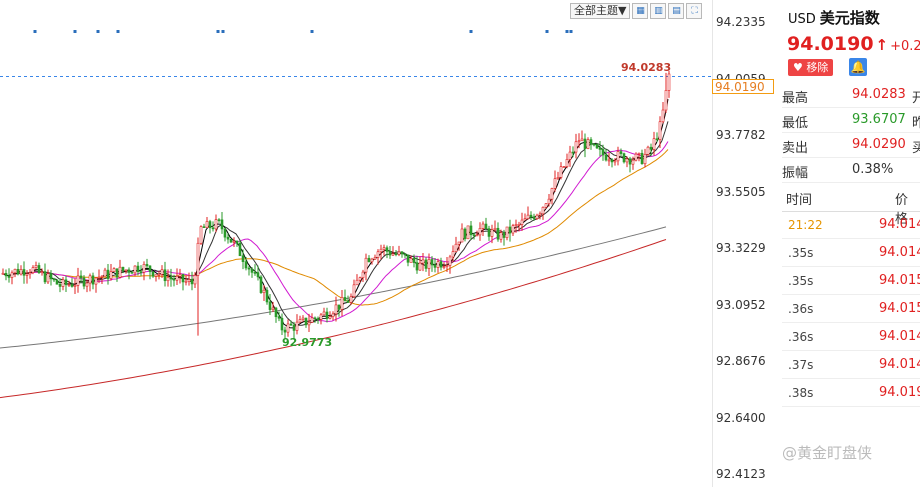 Image resolution: width=920 pixels, height=487 pixels. I want to click on bell-icon: 🔔, so click(858, 67).